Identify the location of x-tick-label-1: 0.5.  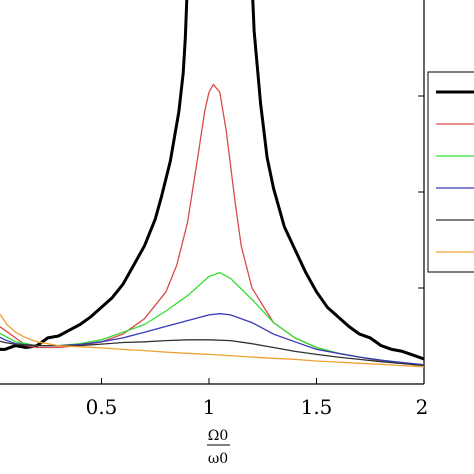
(102, 407).